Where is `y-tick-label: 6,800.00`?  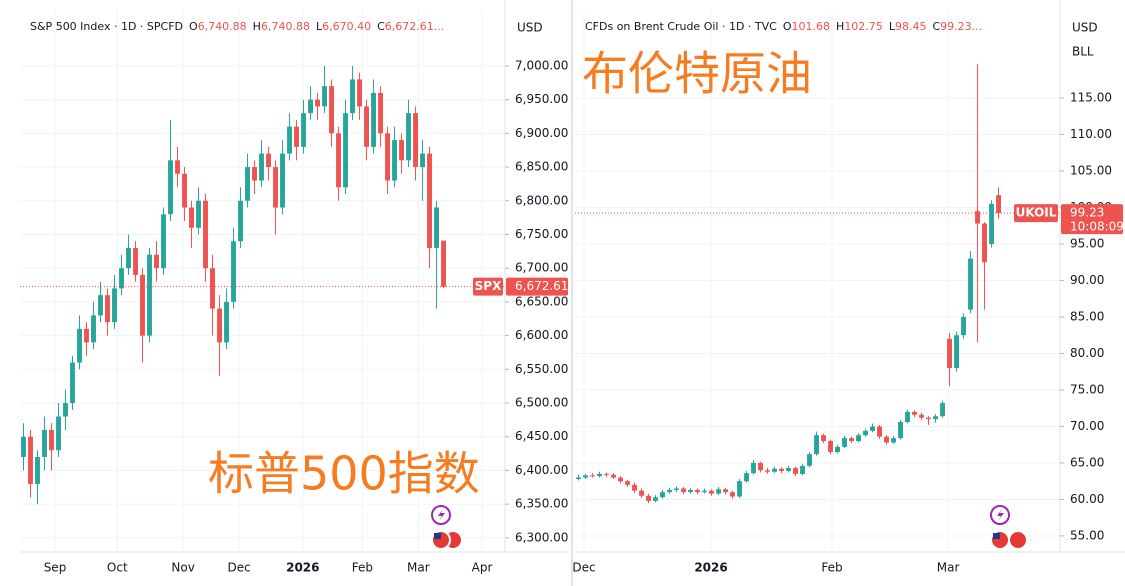
y-tick-label: 6,800.00 is located at coordinates (541, 200).